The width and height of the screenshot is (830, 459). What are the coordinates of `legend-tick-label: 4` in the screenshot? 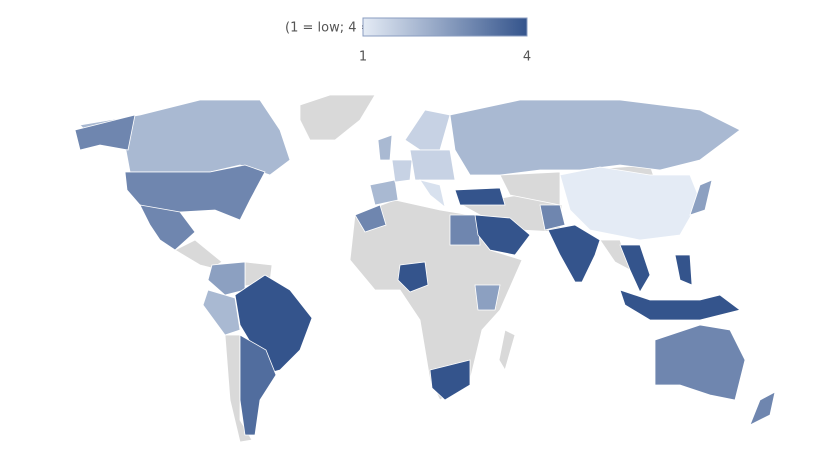 It's located at (527, 57).